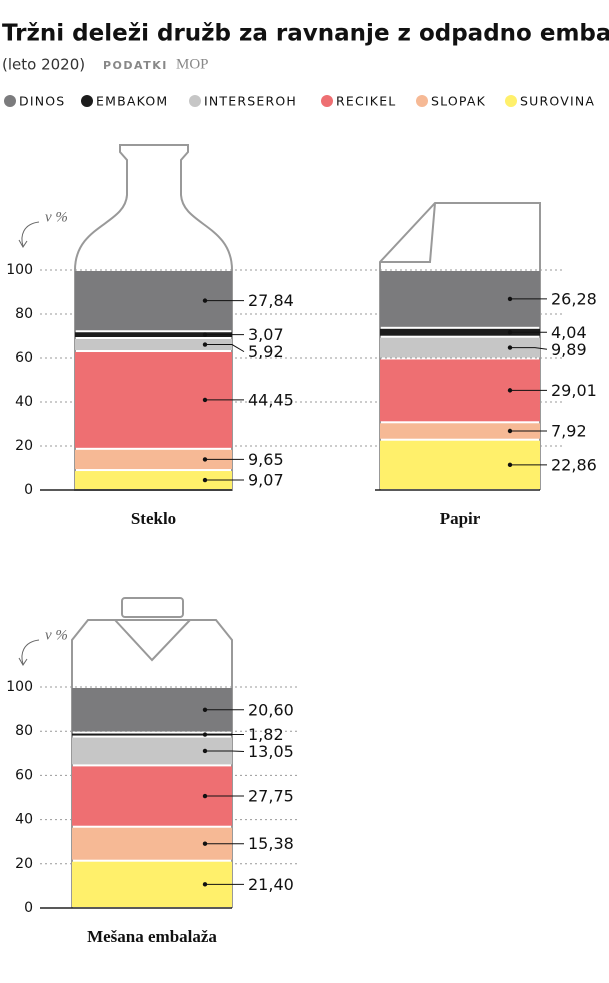 The width and height of the screenshot is (609, 983). What do you see at coordinates (569, 430) in the screenshot?
I see `value-label: 7,92` at bounding box center [569, 430].